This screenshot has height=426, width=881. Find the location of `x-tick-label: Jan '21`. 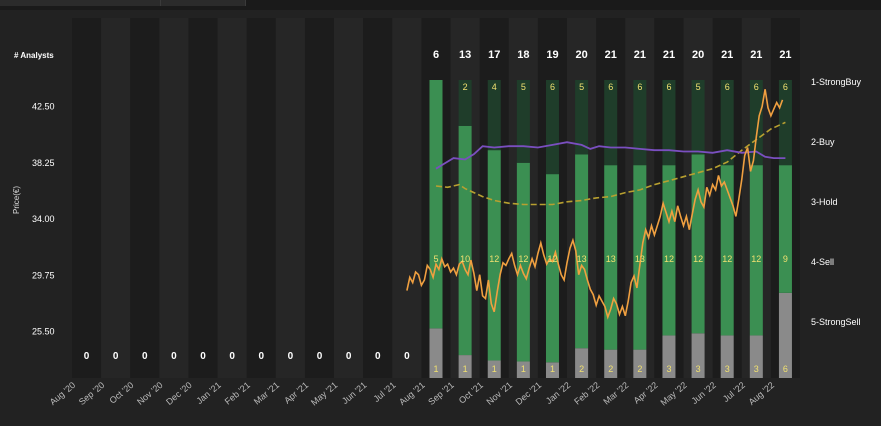

x-tick-label: Jan '21 is located at coordinates (208, 393).